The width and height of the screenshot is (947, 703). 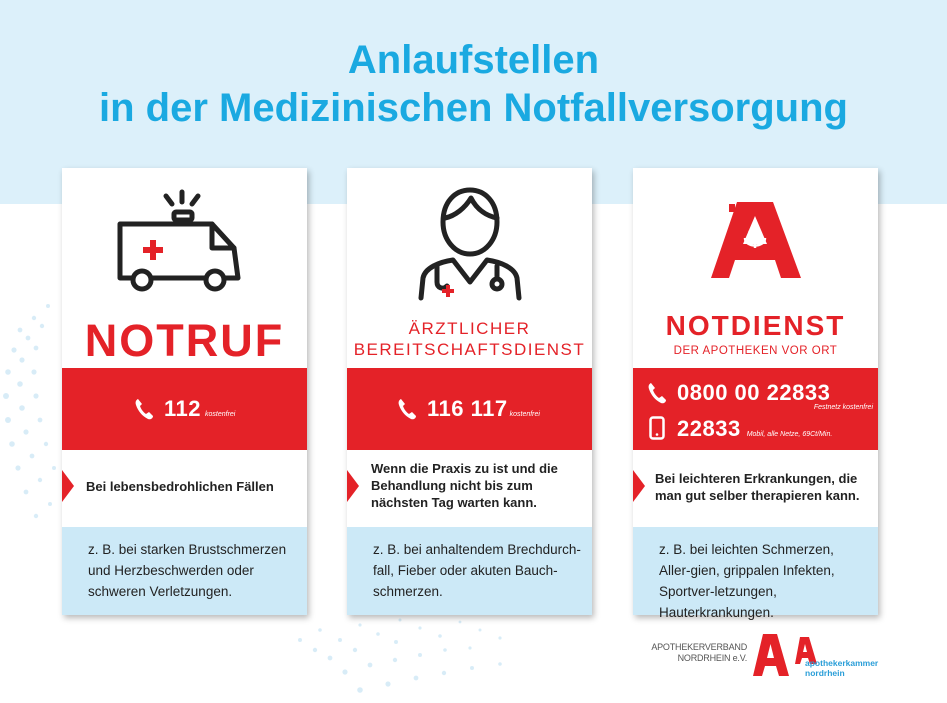 I want to click on title-line-2: in der Medizinischen Notfallversorgung, so click(x=473, y=108).